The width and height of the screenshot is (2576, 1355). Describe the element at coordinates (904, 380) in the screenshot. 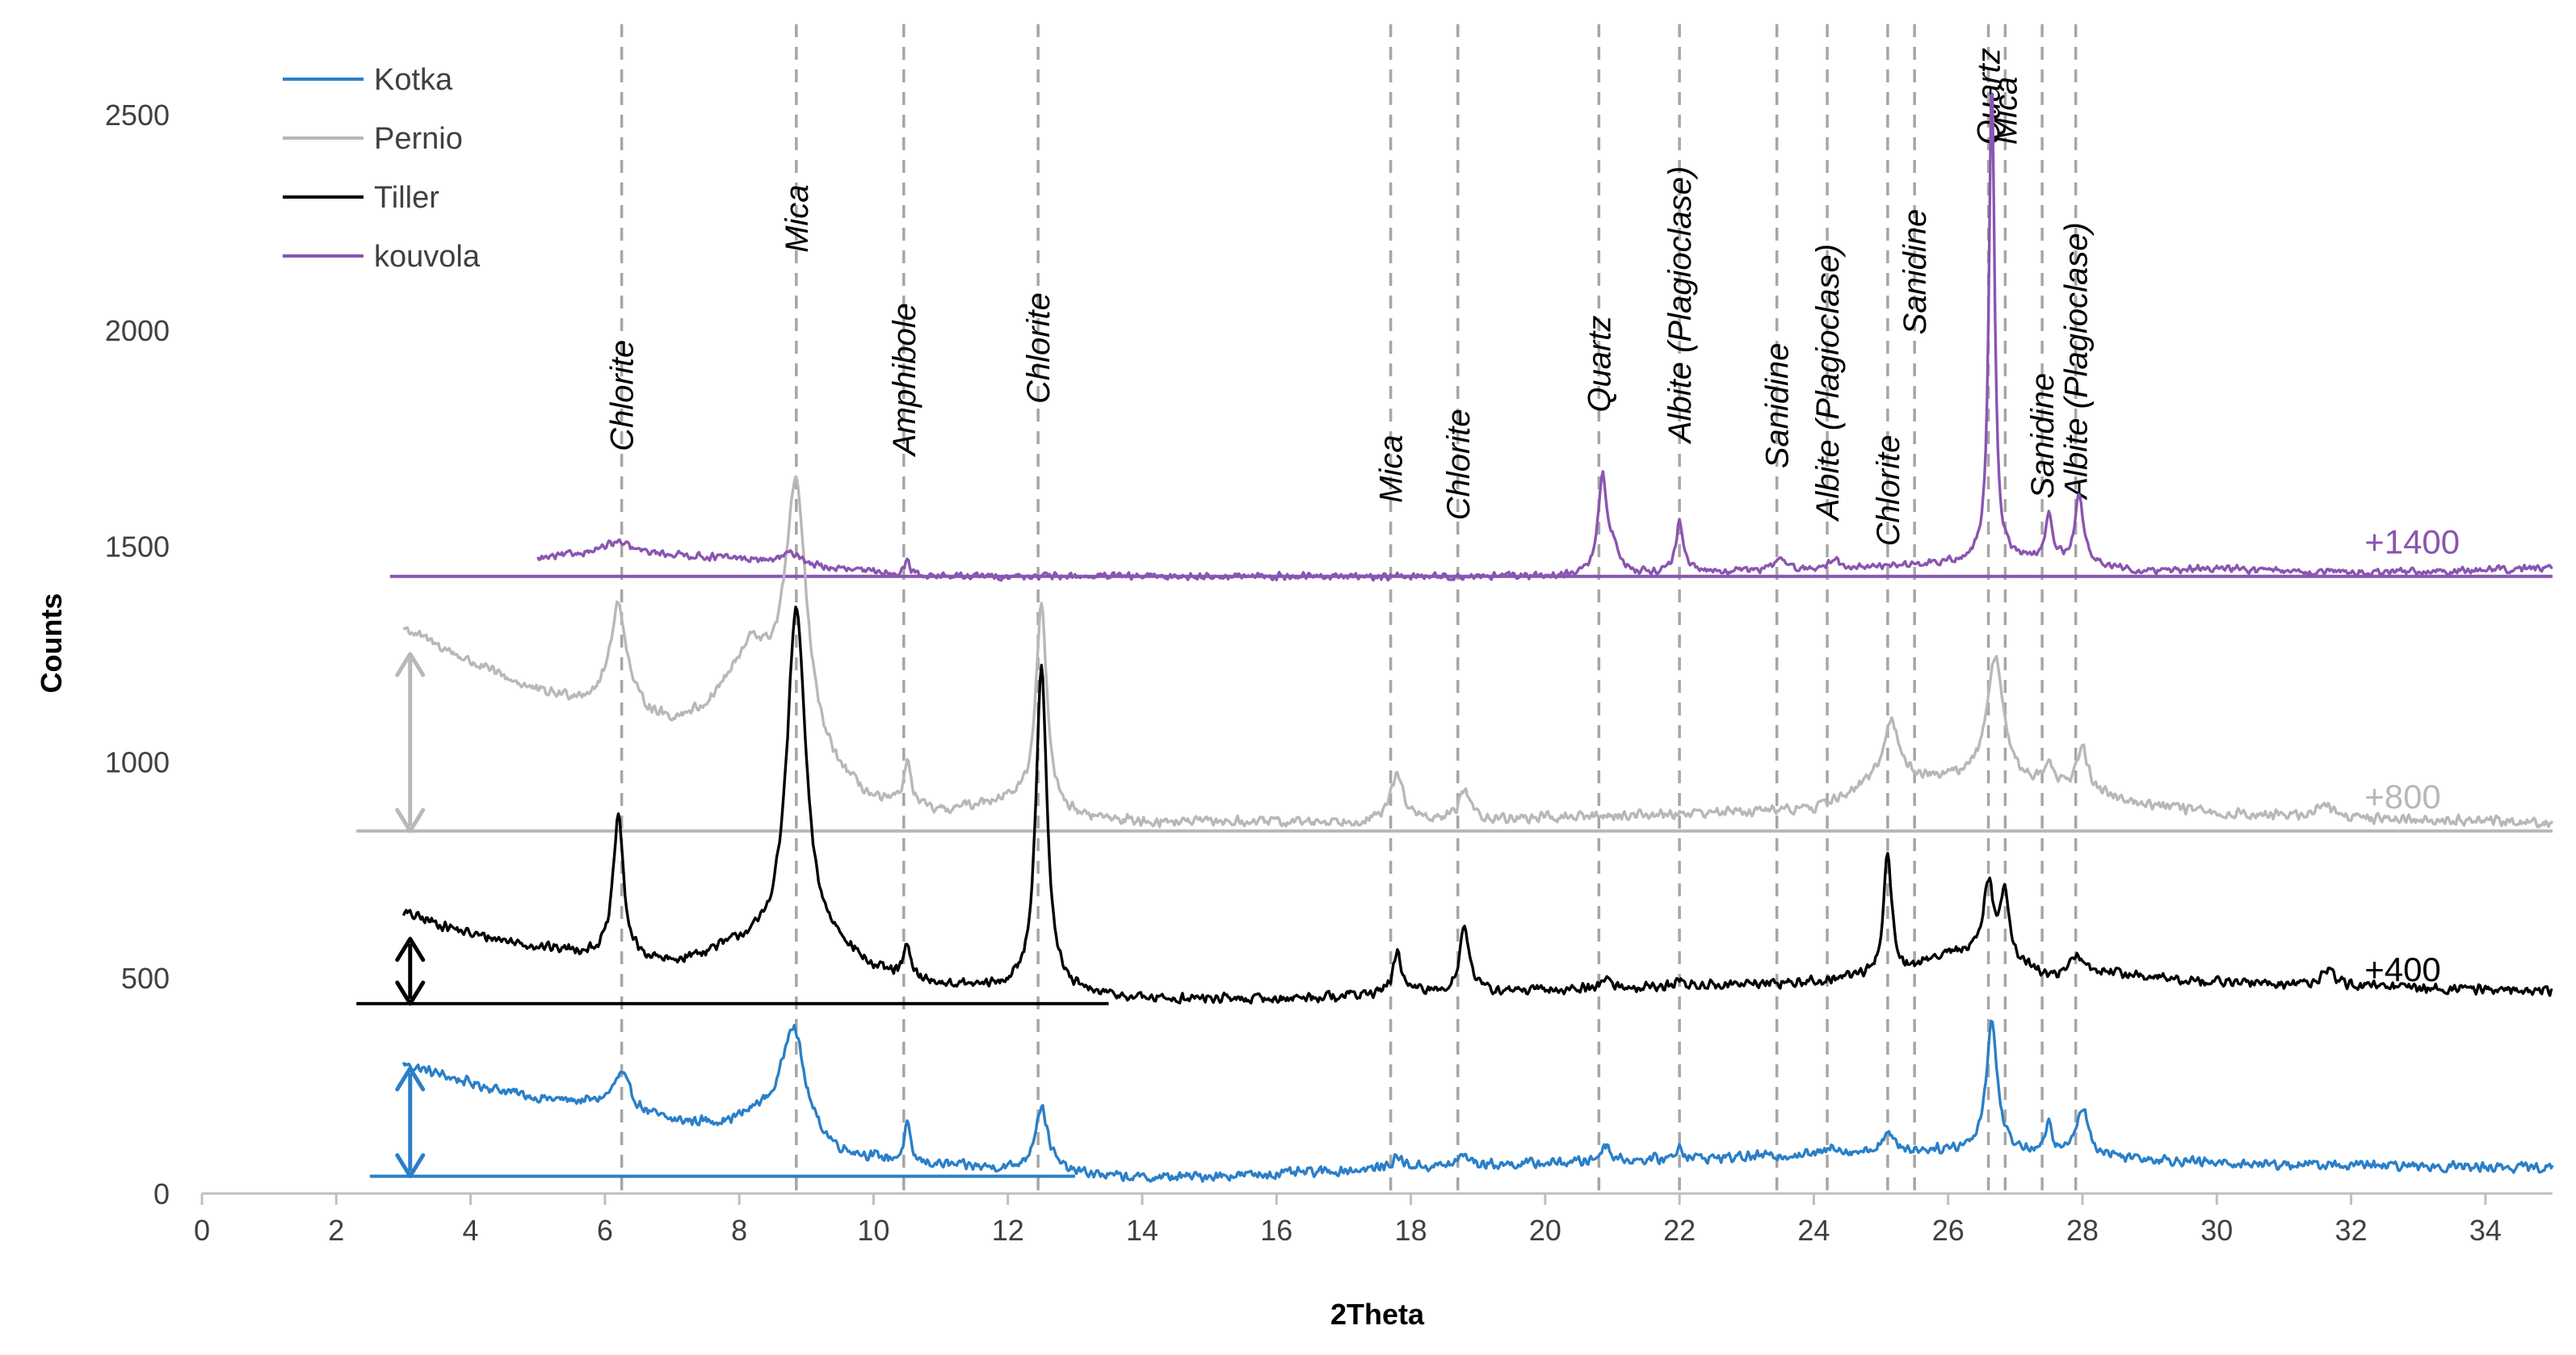

I see `peak-label: Amphibole` at that location.